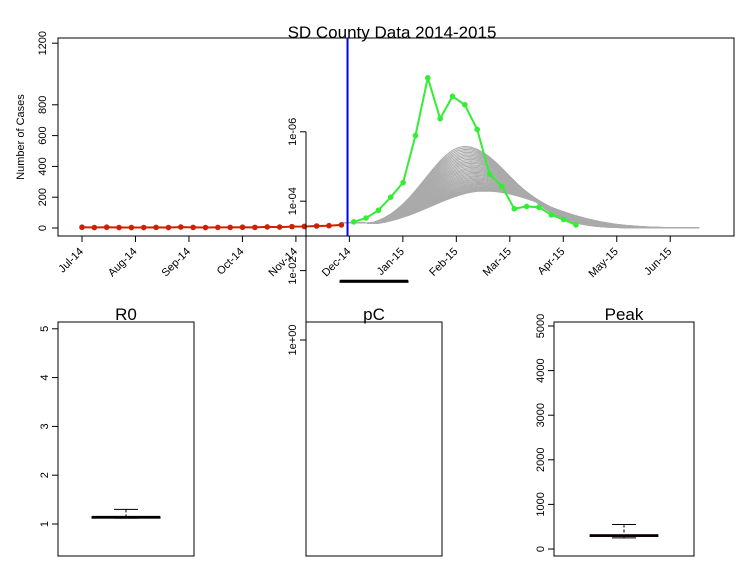 This screenshot has height=586, width=750. I want to click on boxplot-r0-panel: R0 1 2 3 4 5, so click(117, 431).